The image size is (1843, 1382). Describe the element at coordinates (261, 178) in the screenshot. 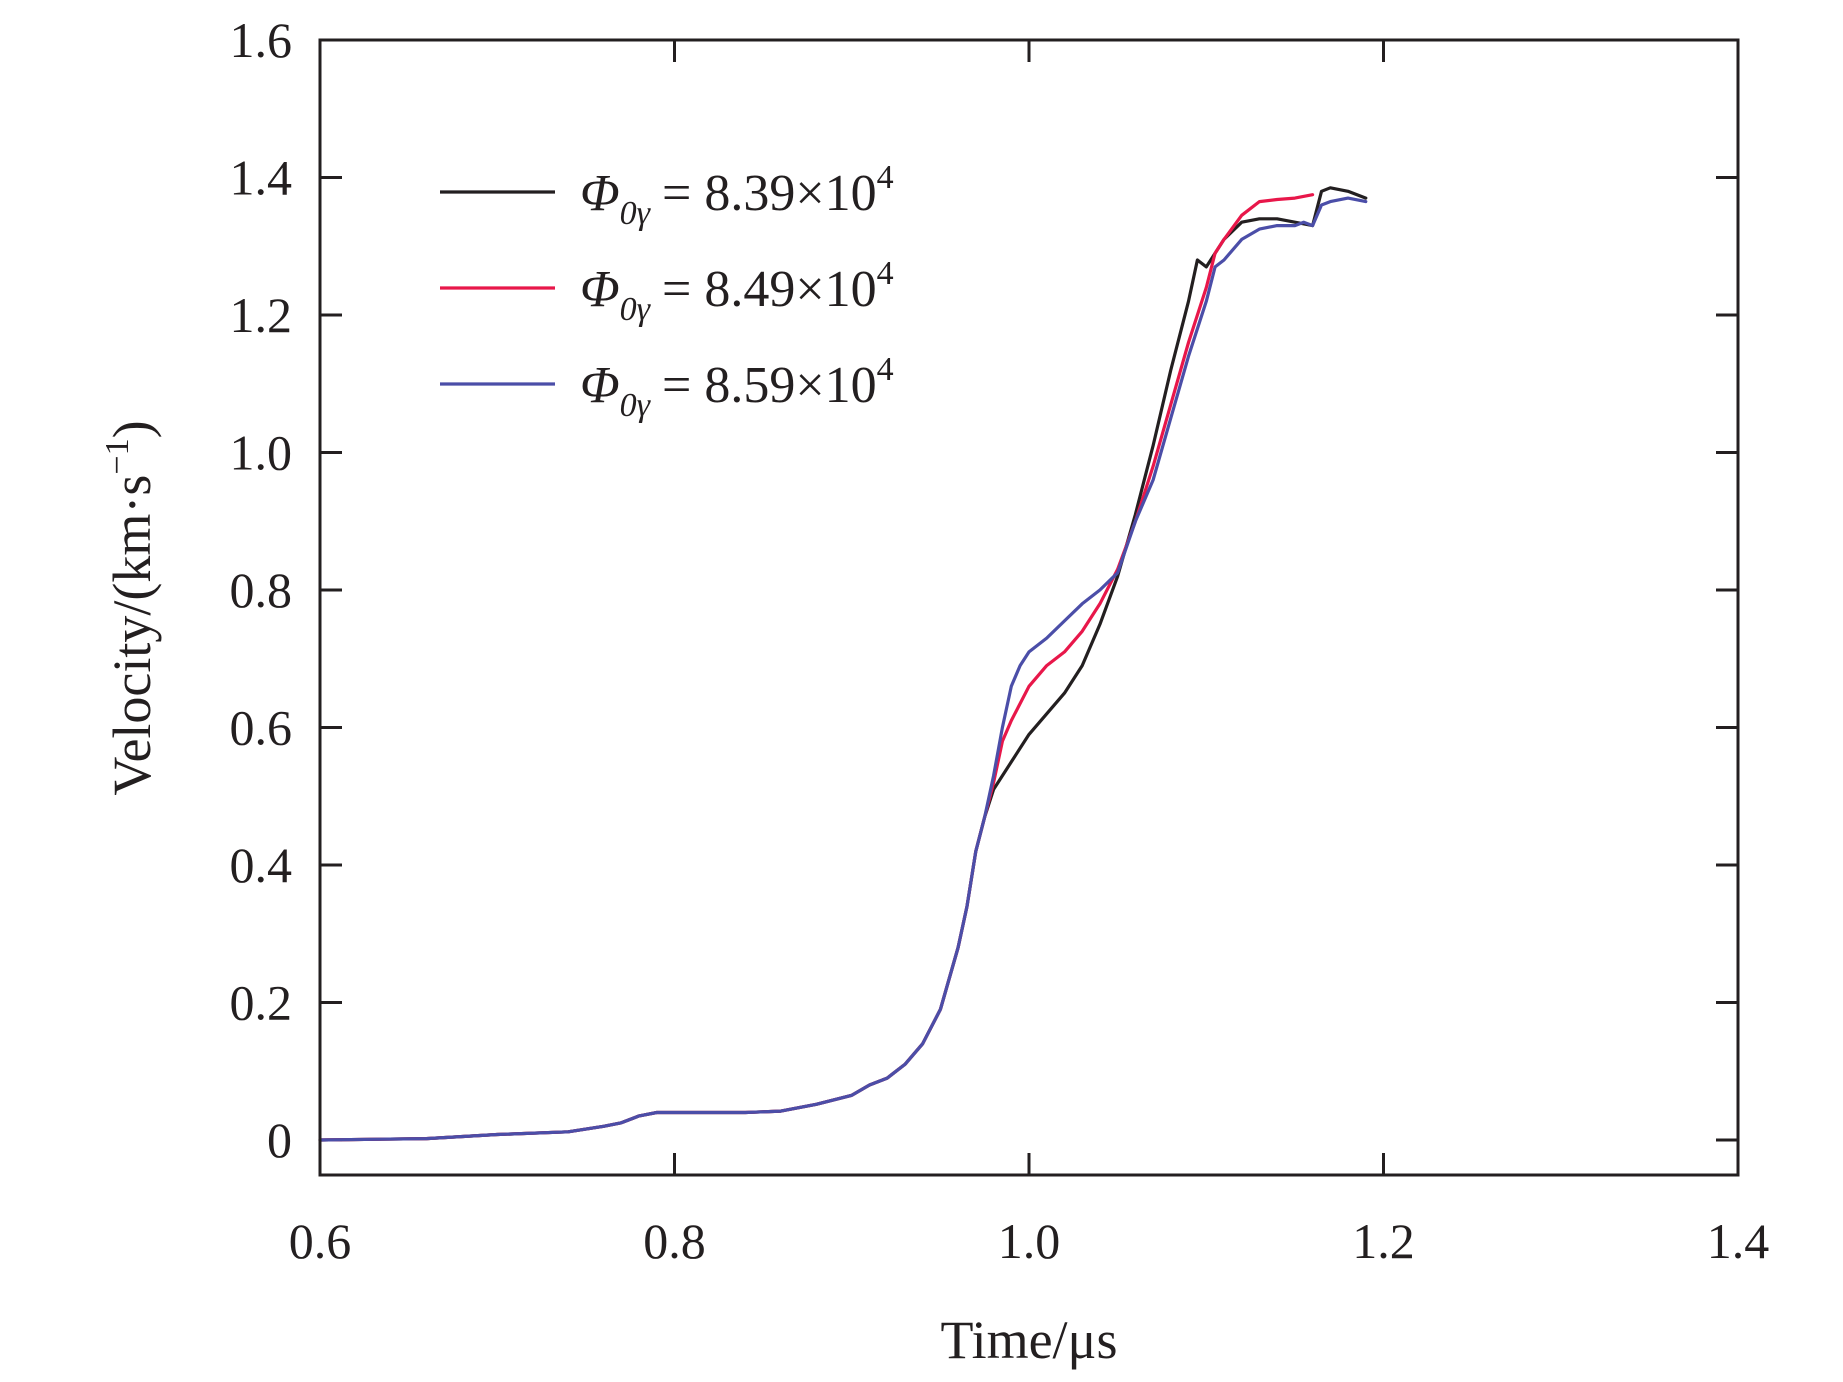

I see `y-tick-label: 1.4` at that location.